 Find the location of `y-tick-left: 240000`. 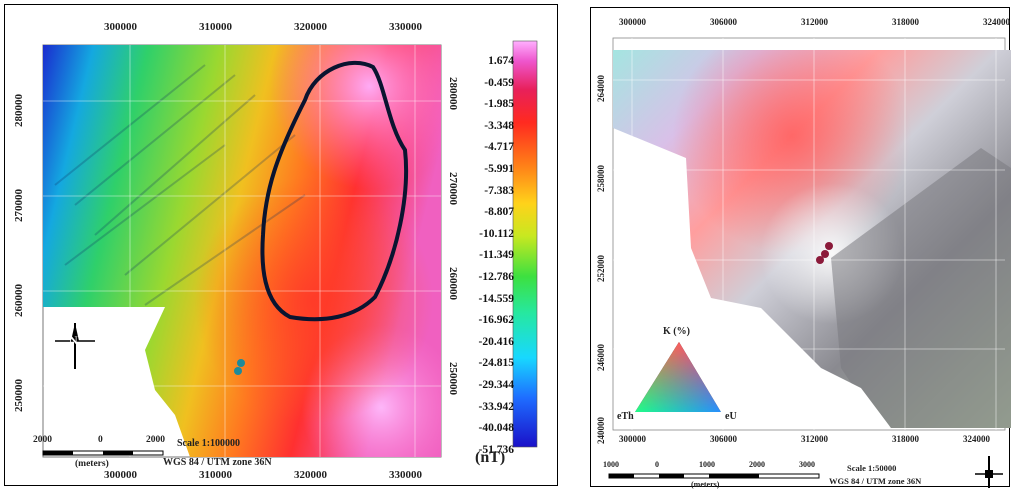

y-tick-left: 240000 is located at coordinates (601, 430).